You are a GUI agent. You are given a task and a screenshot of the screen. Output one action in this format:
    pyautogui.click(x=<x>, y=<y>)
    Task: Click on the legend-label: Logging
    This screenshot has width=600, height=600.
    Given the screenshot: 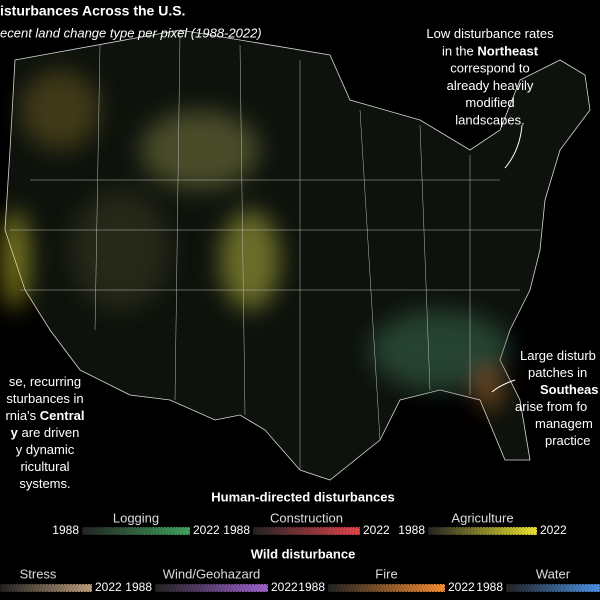 What is the action you would take?
    pyautogui.click(x=136, y=517)
    